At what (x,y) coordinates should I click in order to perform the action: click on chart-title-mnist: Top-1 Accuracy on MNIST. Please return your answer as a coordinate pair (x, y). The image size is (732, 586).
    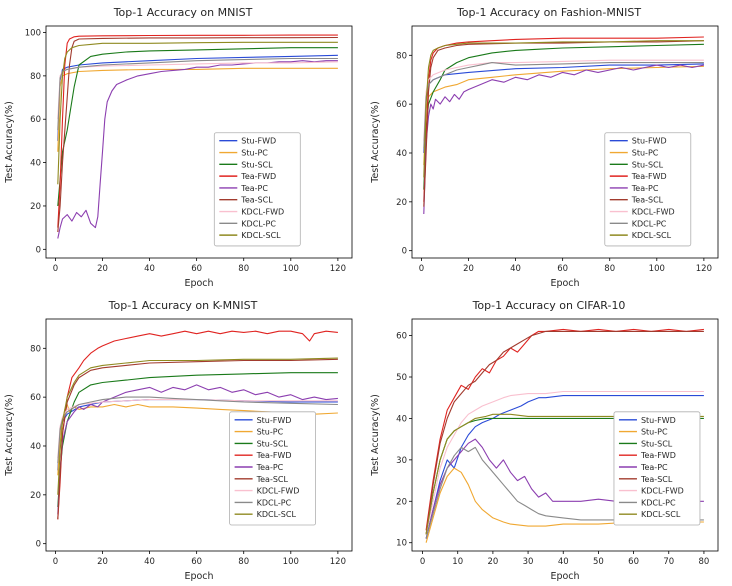
    Looking at the image, I should click on (183, 12).